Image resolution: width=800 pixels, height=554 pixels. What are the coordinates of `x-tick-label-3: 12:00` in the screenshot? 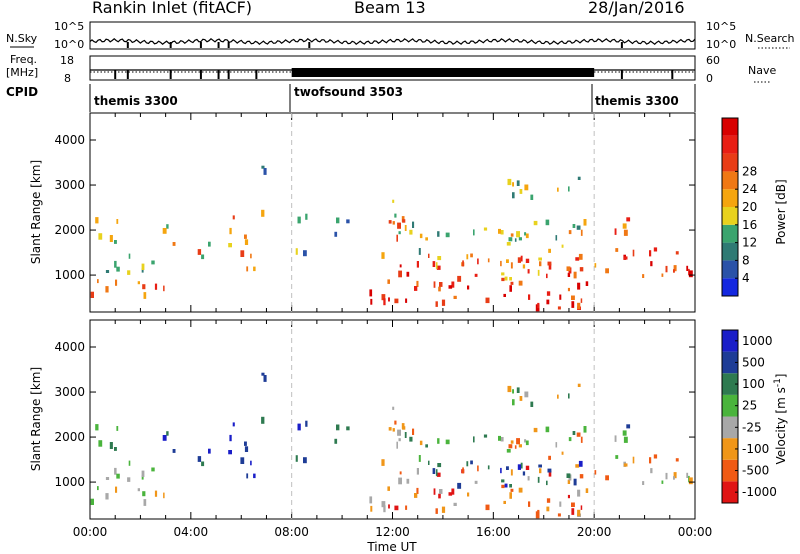 It's located at (392, 532).